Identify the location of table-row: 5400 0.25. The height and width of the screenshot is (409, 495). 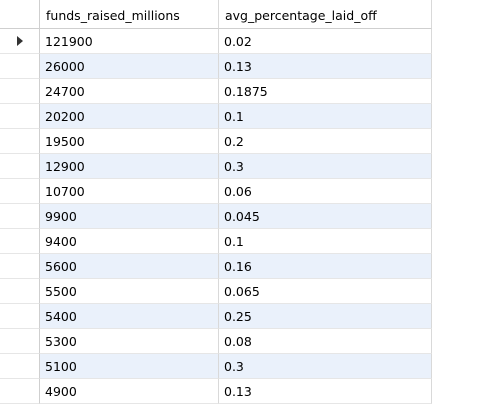
(216, 316).